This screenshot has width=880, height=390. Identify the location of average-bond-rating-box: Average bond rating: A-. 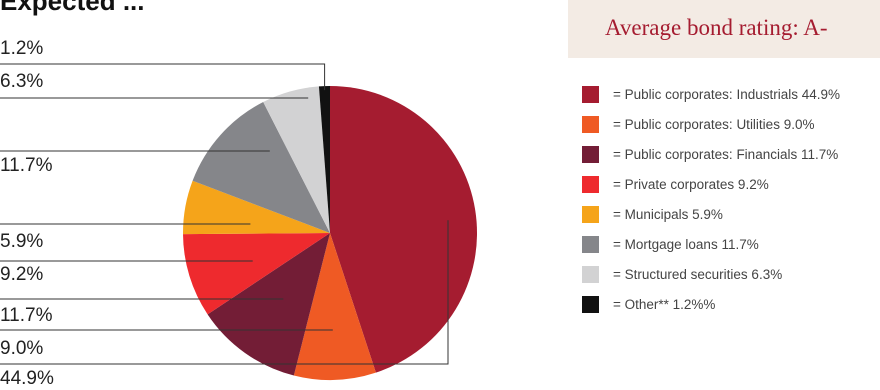
(724, 29).